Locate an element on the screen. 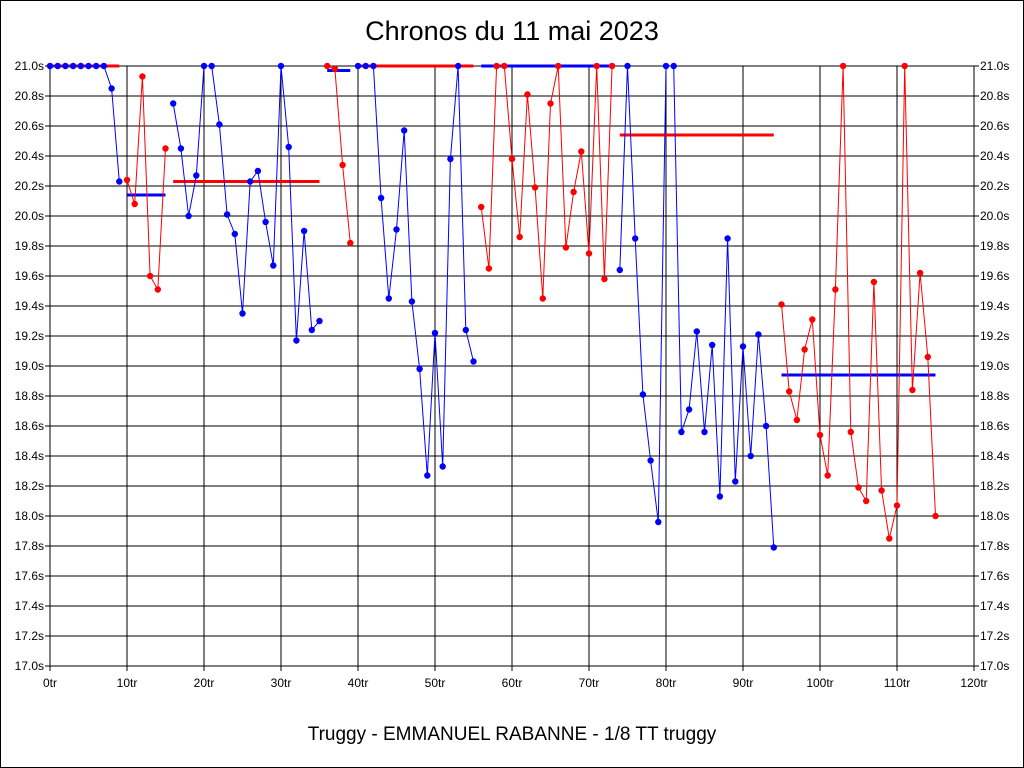  y-tick-label-right: 18.4s is located at coordinates (994, 456).